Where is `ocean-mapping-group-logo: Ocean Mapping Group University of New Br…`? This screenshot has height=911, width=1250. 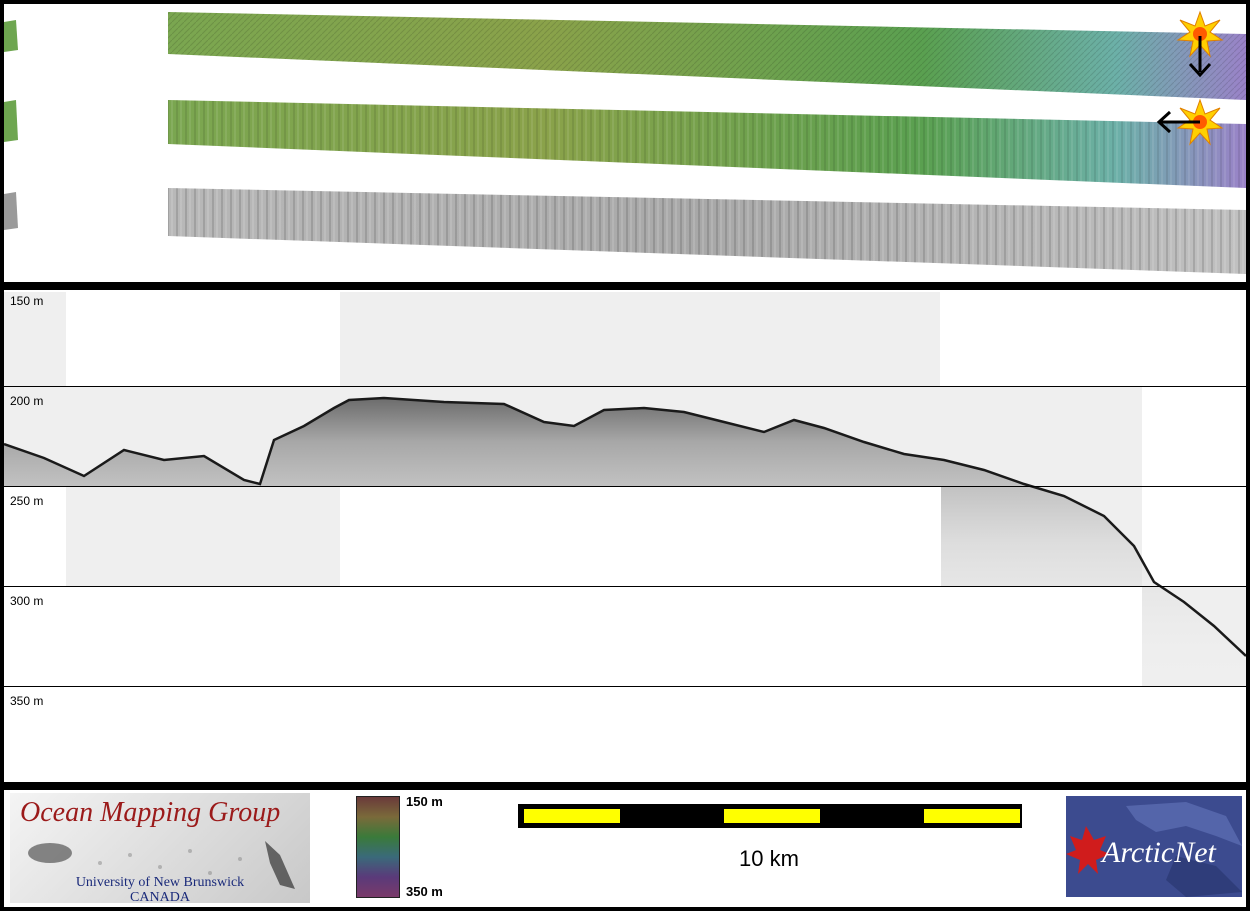
ocean-mapping-group-logo: Ocean Mapping Group University of New Br… is located at coordinates (160, 849).